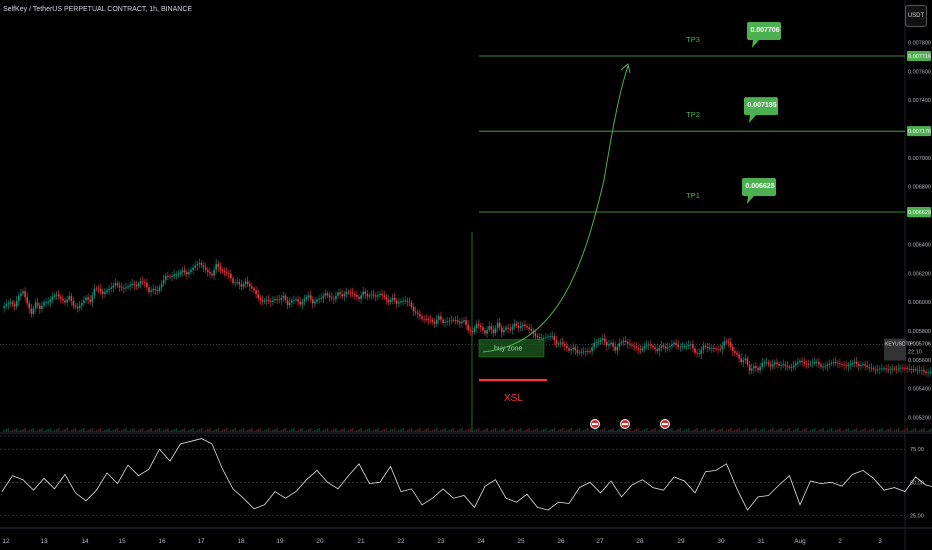  I want to click on price-tick-label: 0.006000, so click(919, 303).